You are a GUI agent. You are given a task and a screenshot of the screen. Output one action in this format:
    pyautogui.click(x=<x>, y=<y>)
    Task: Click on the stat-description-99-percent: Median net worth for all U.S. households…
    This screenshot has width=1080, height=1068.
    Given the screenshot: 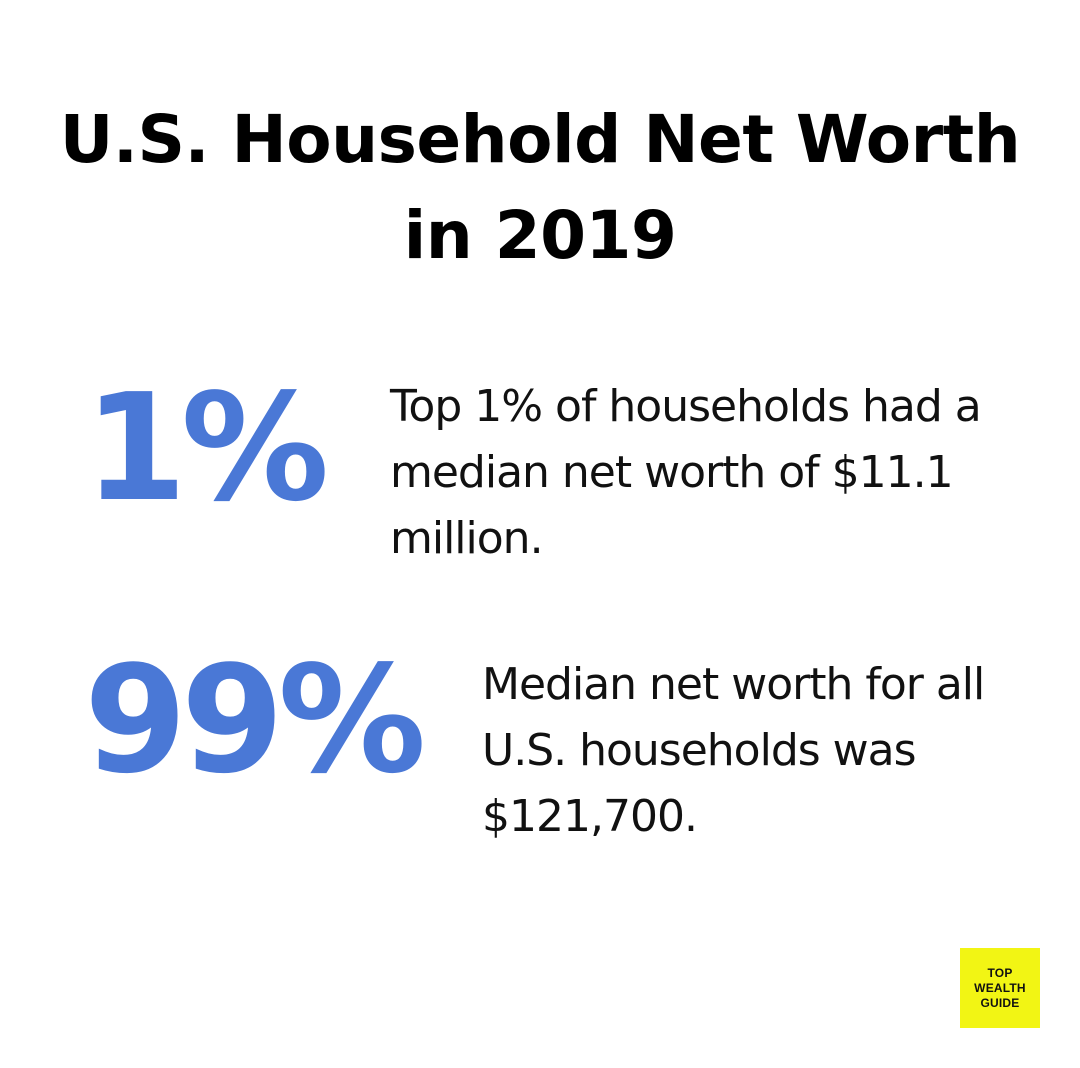 What is the action you would take?
    pyautogui.click(x=733, y=750)
    